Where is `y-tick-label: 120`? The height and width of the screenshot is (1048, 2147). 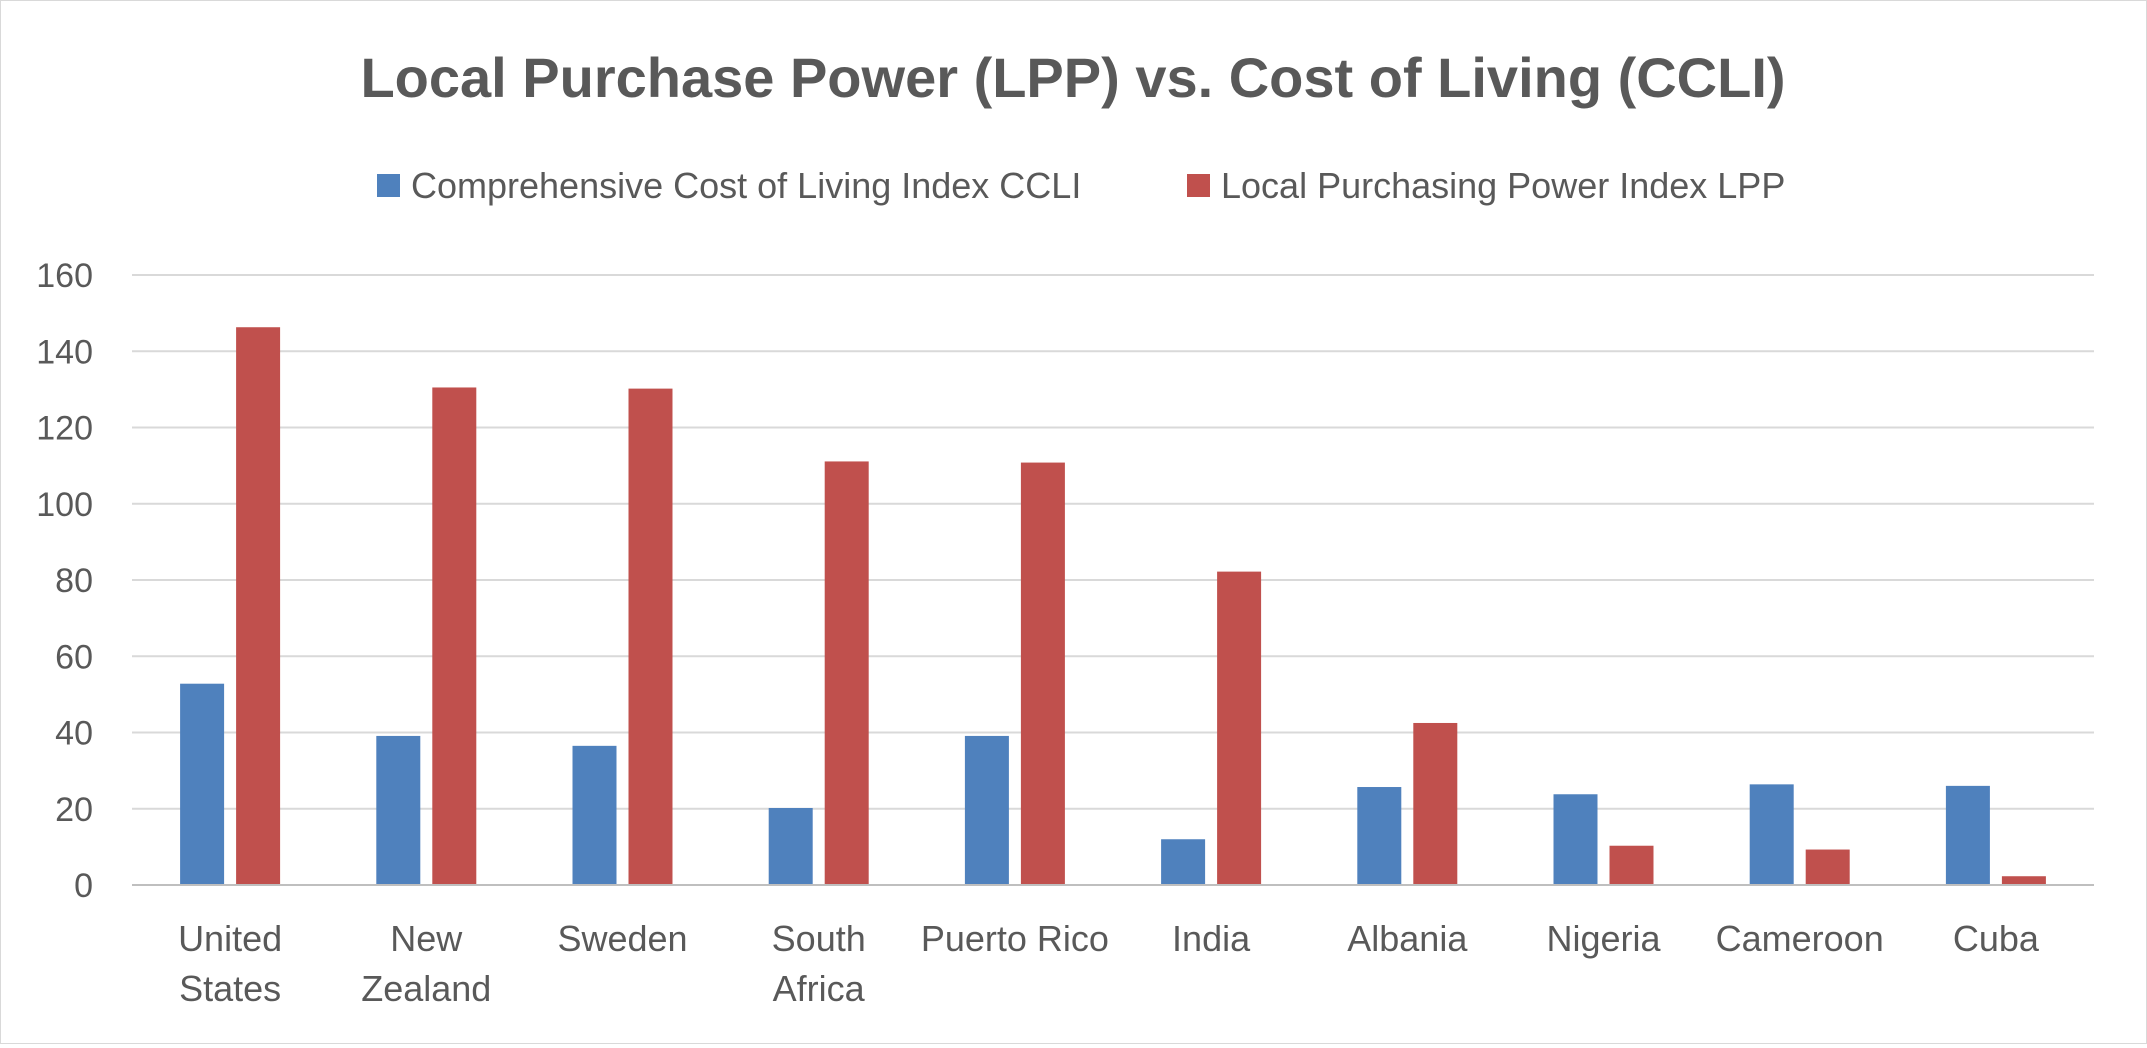 y-tick-label: 120 is located at coordinates (64, 429).